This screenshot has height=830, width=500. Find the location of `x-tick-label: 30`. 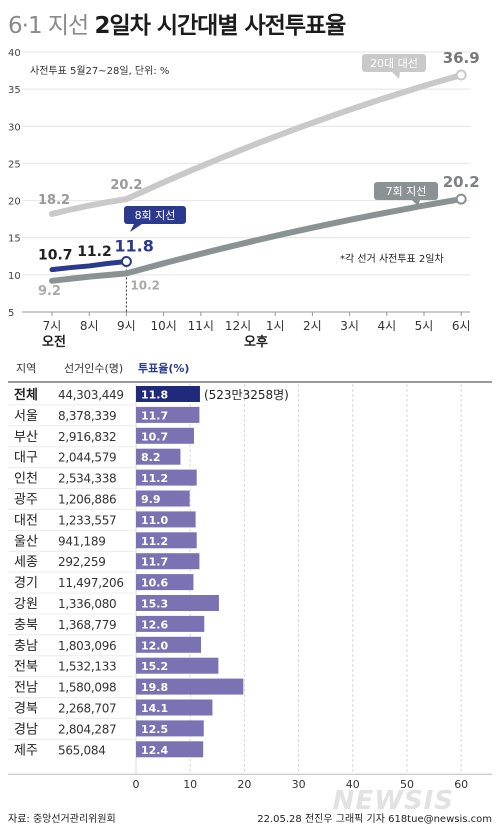

x-tick-label: 30 is located at coordinates (299, 784).